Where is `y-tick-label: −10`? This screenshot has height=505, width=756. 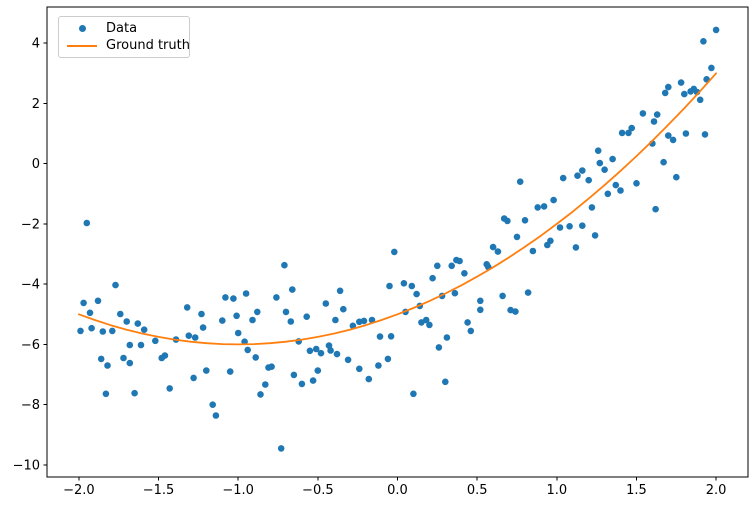 y-tick-label: −10 is located at coordinates (26, 465).